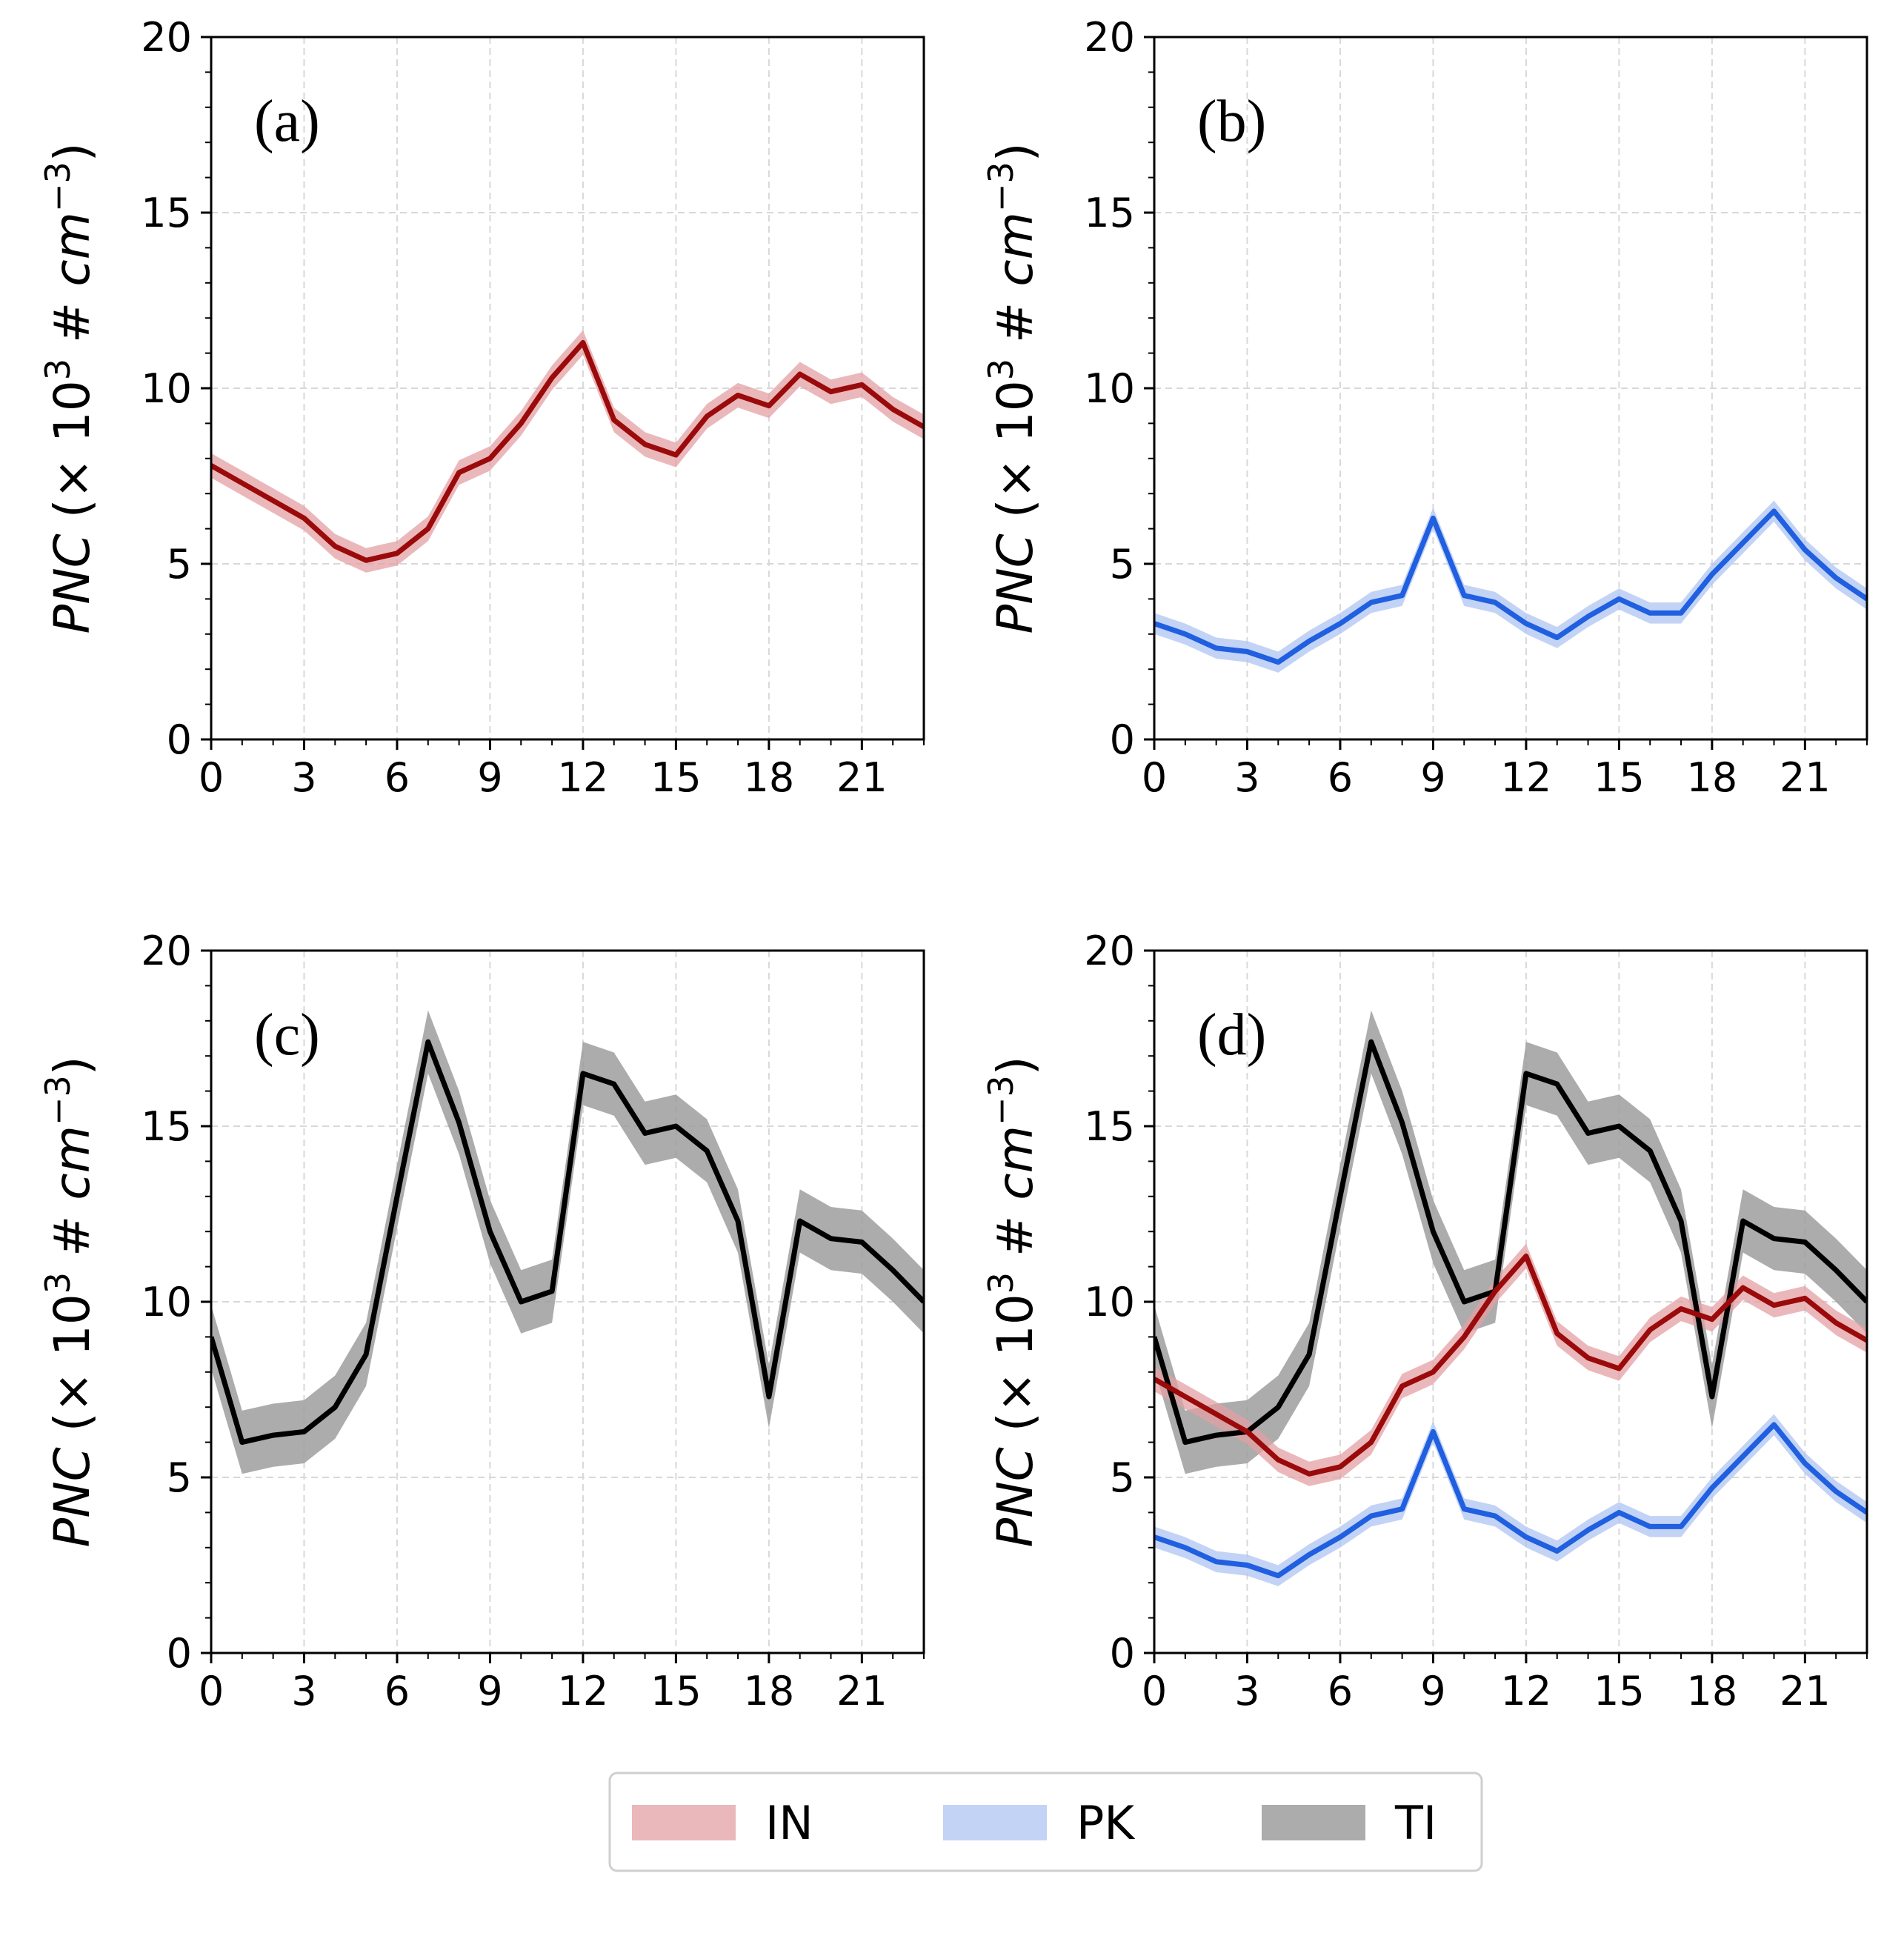 The height and width of the screenshot is (1936, 1904). What do you see at coordinates (1105, 1823) in the screenshot?
I see `legend-label-PK: PK` at bounding box center [1105, 1823].